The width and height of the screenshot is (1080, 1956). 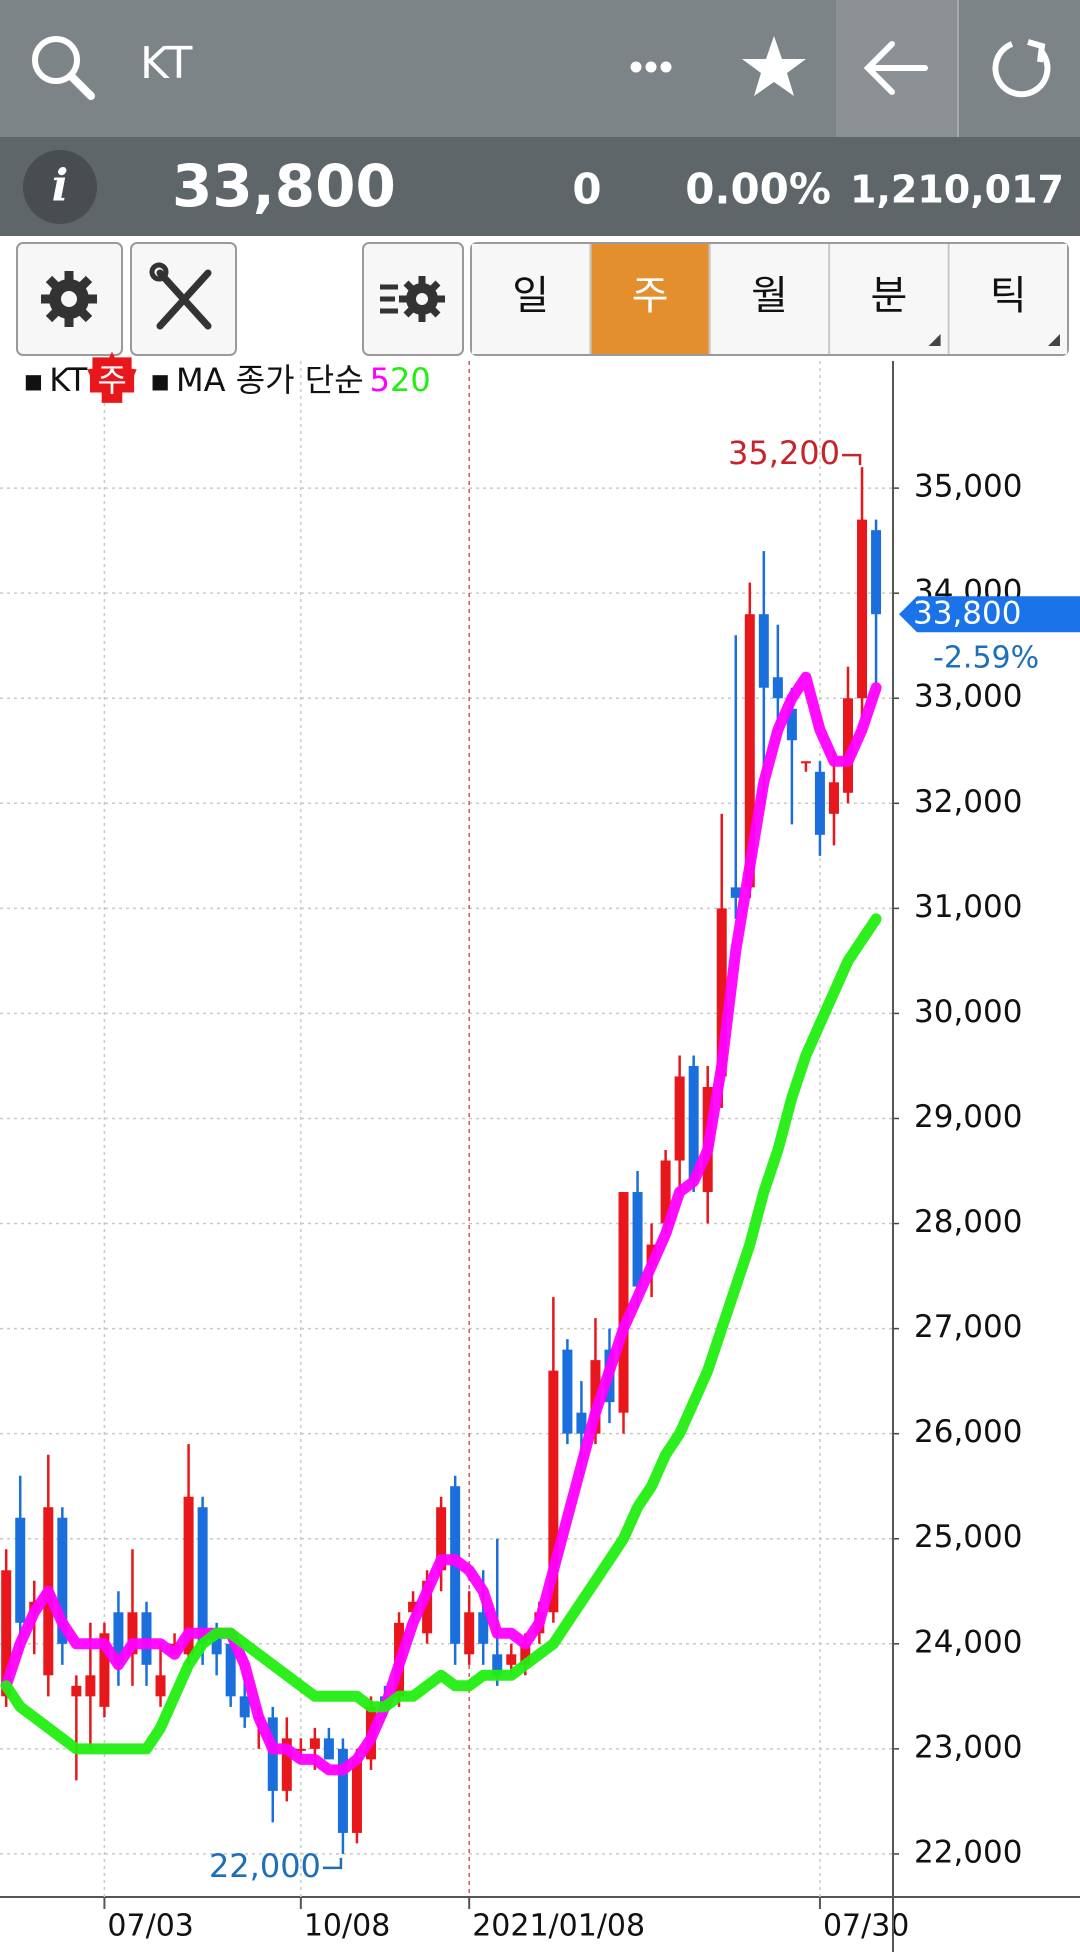 I want to click on back-icon, so click(x=895, y=68).